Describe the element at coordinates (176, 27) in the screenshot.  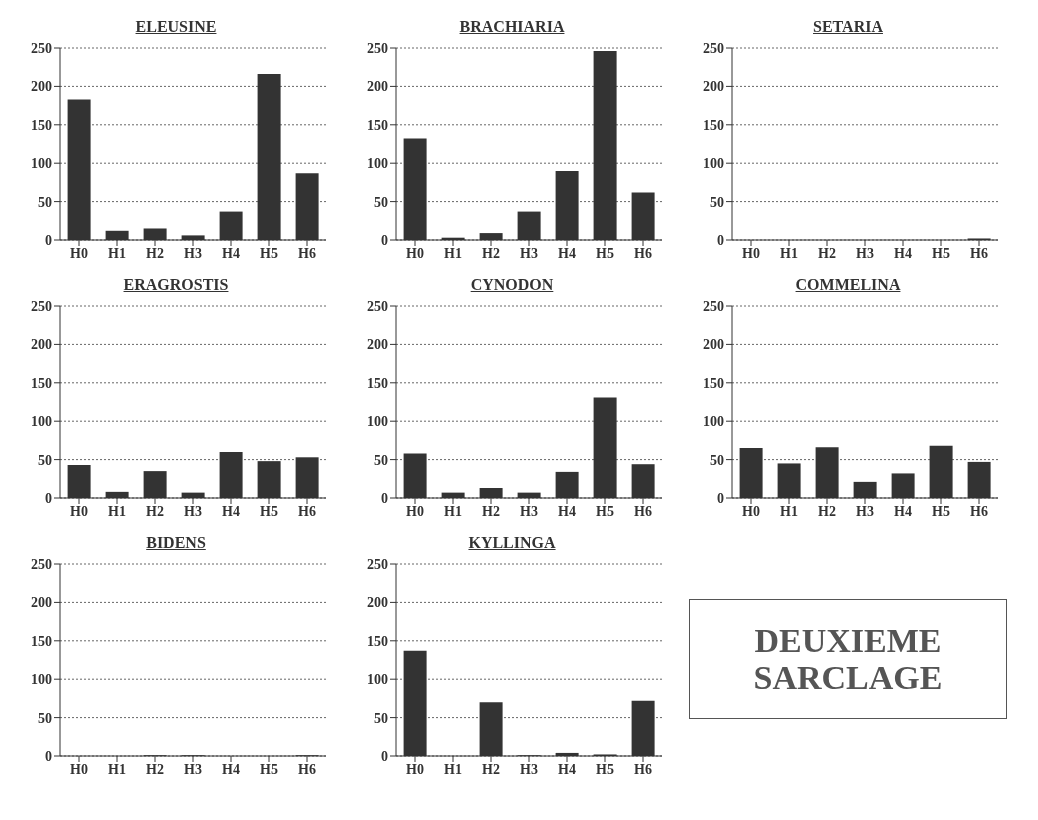
I see `chart-title: ELEUSINE` at that location.